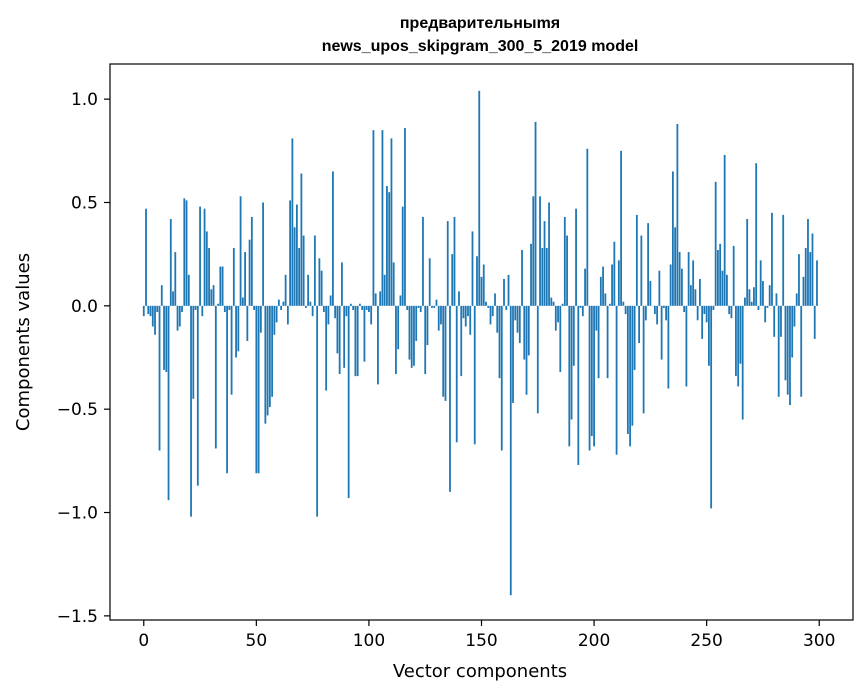  I want to click on x-tick-label: 300, so click(819, 641).